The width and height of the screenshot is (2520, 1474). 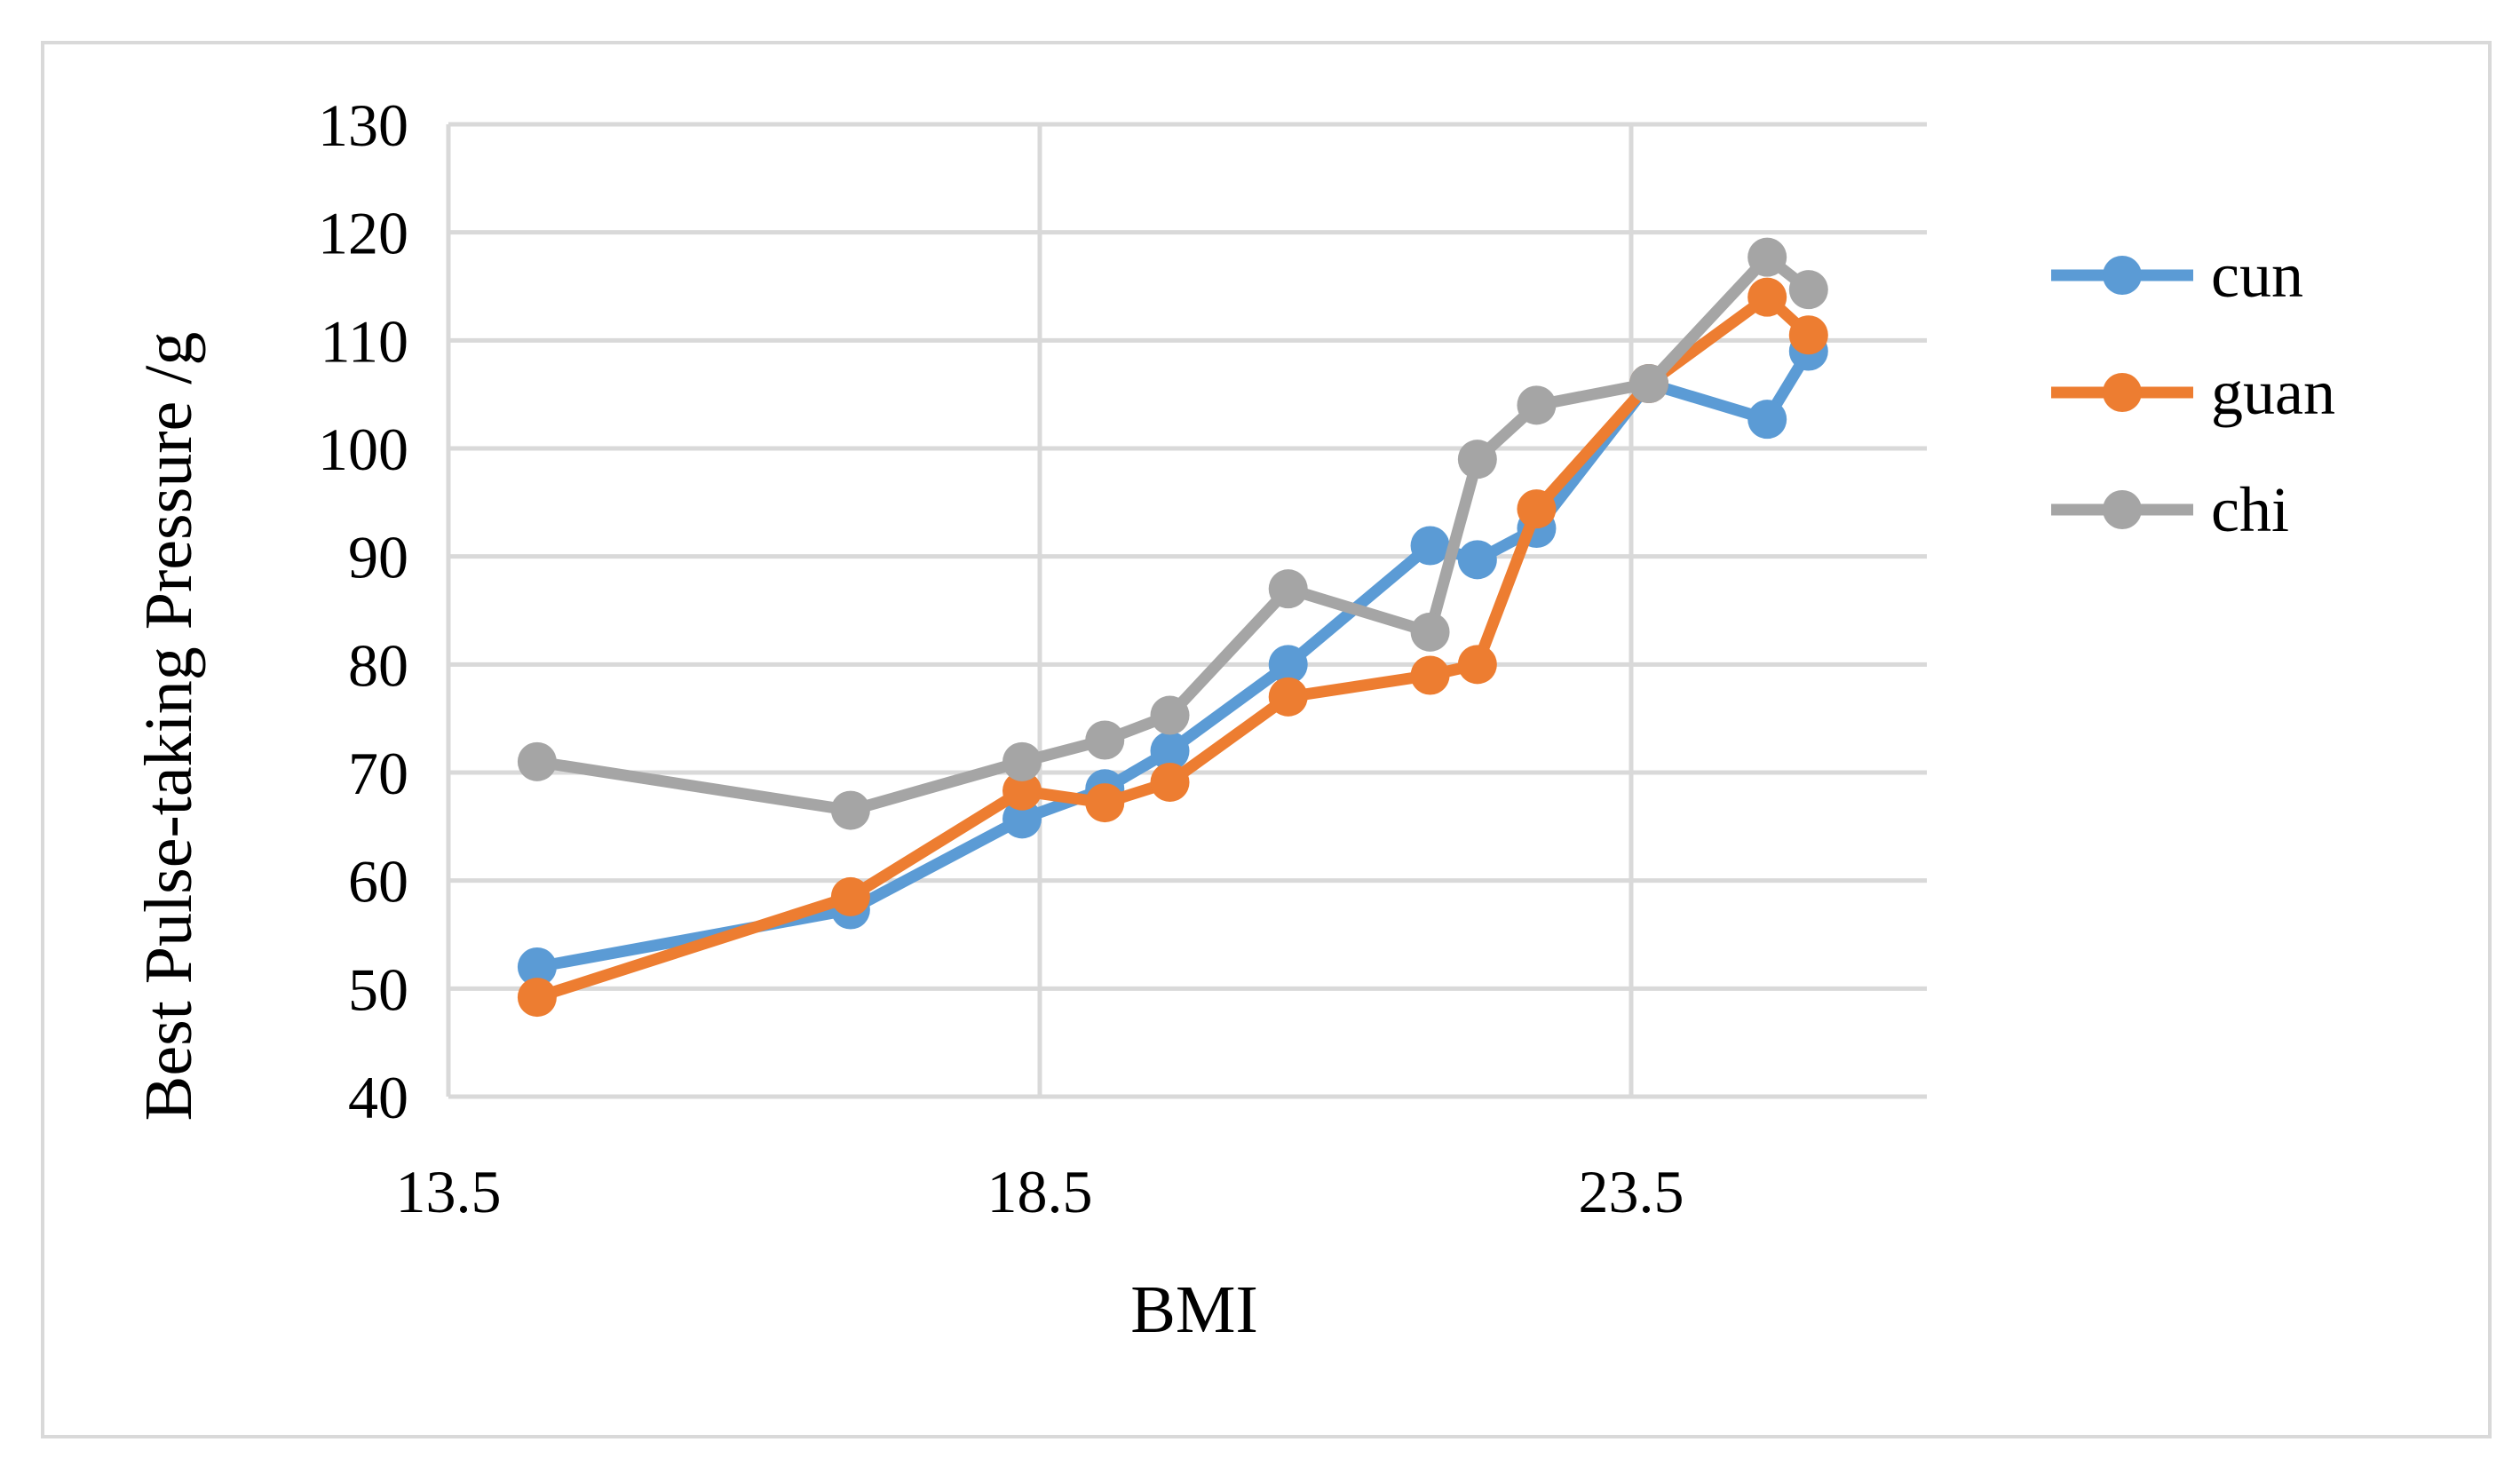 I want to click on legend-item-guan: guan, so click(x=2193, y=392).